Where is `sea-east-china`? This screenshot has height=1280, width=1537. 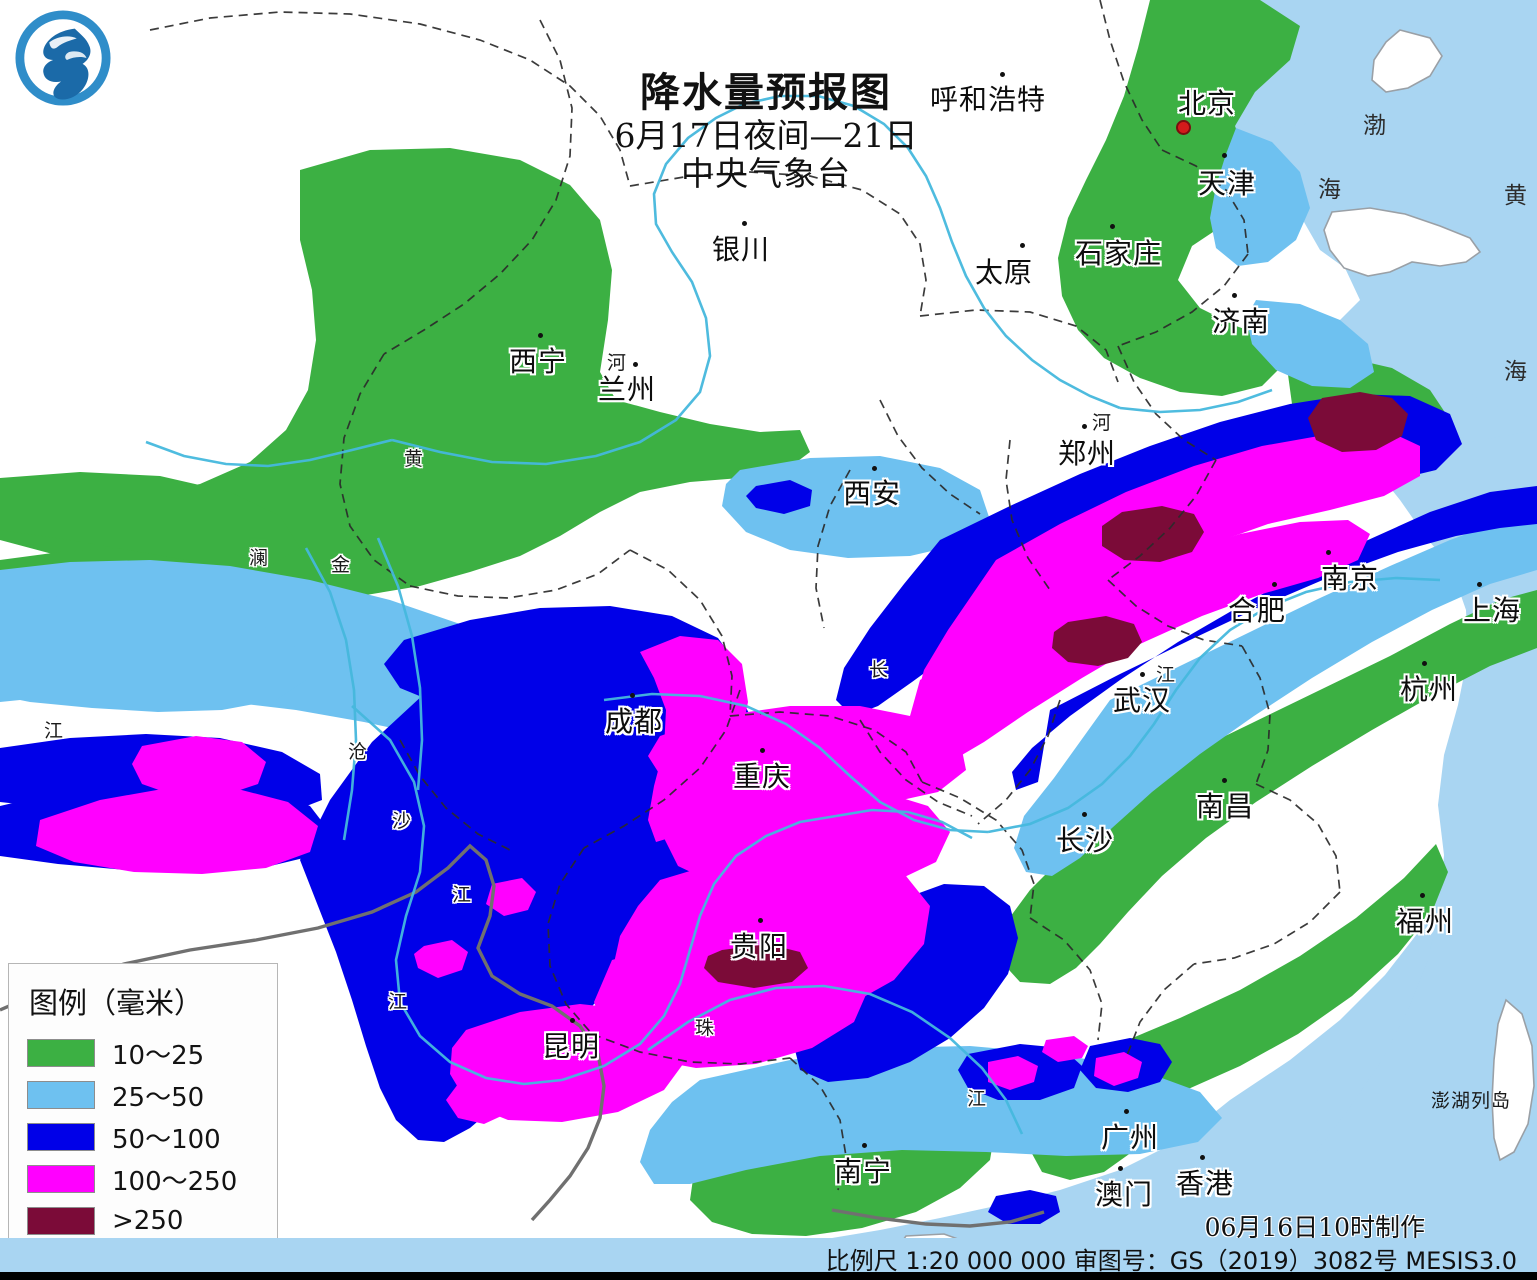 sea-east-china is located at coordinates (1368, 855).